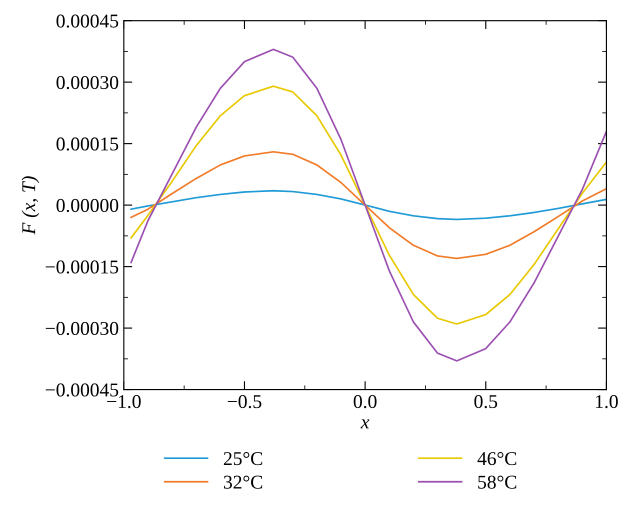 Image resolution: width=635 pixels, height=516 pixels. I want to click on y-tick-label: −0.00030, so click(82, 329).